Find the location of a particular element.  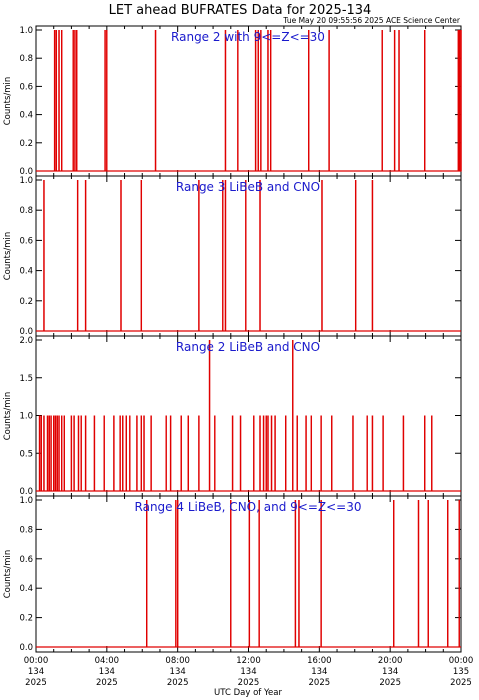

panel-label: Range 4 LiBeB, CNO, and 9<=Z<=30 is located at coordinates (248, 507).